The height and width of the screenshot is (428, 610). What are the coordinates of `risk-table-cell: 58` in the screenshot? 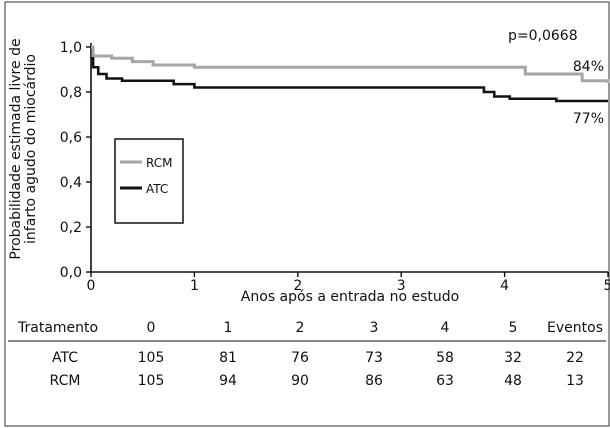 It's located at (445, 358).